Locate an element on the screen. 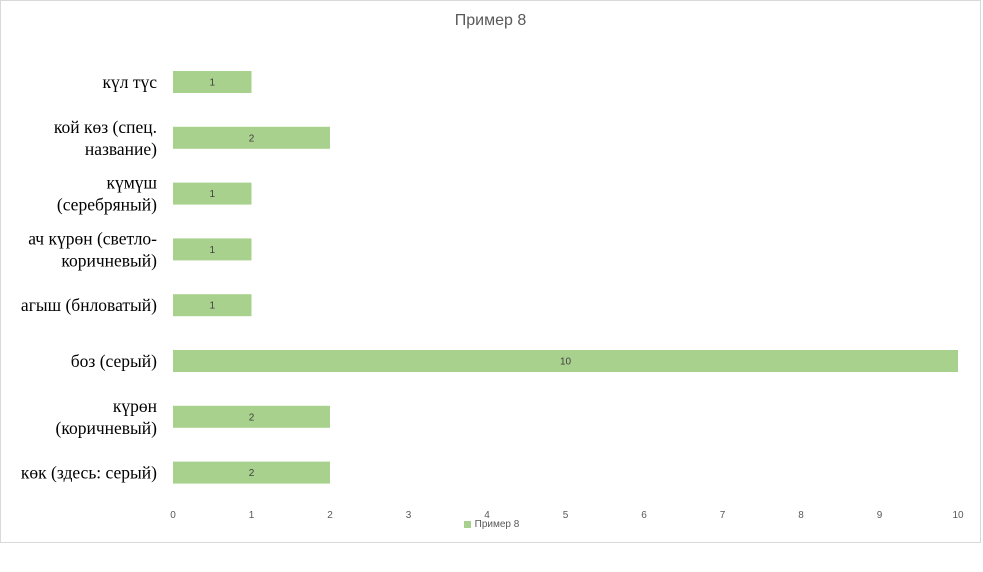  x-tick-label: 5 is located at coordinates (566, 515).